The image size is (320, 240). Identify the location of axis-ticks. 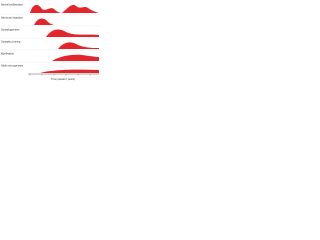
(60, 75).